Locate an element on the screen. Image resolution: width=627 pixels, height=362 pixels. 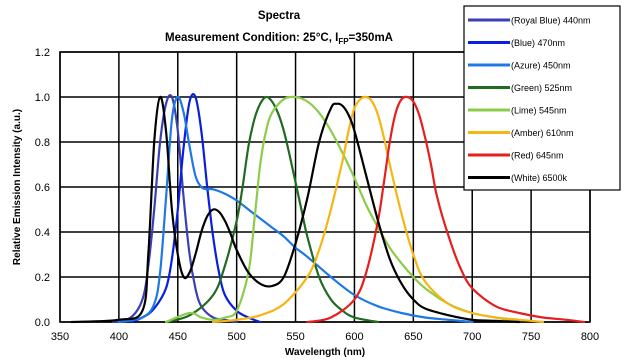
legend-box is located at coordinates (542, 98).